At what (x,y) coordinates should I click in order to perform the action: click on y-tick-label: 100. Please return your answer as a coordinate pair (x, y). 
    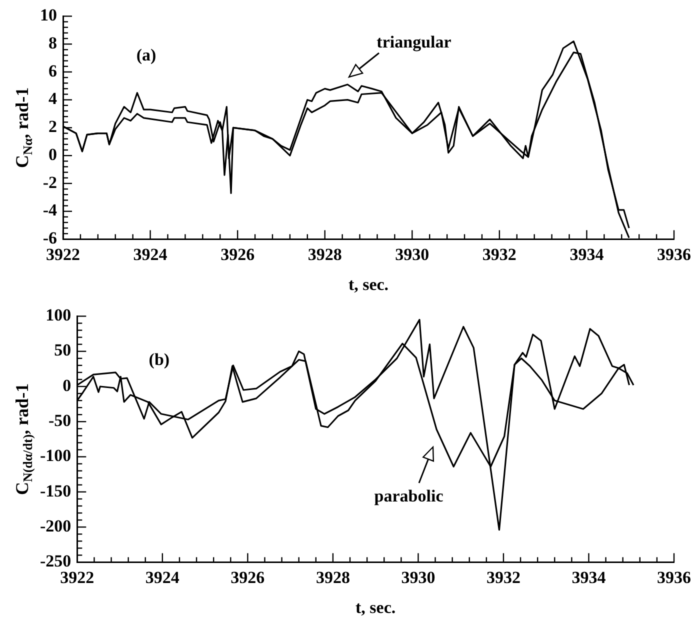
    Looking at the image, I should click on (59, 315).